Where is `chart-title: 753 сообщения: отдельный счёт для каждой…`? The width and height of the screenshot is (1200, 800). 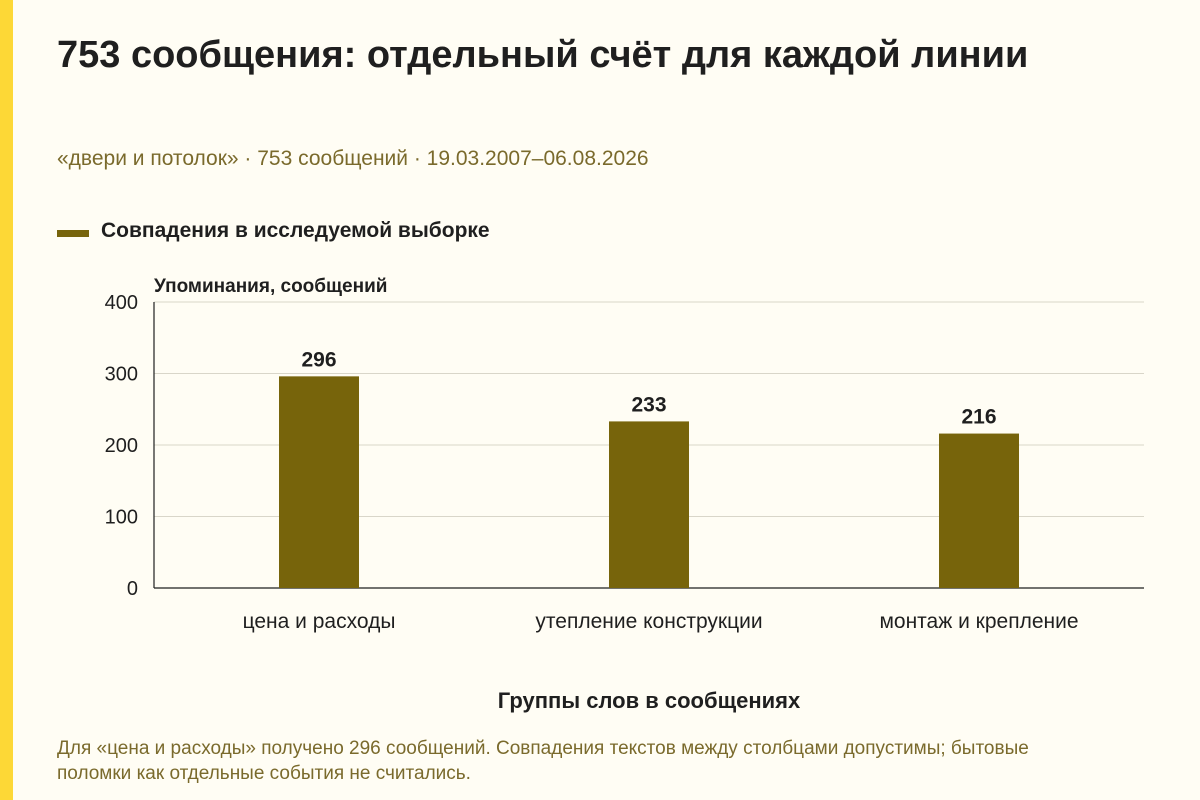
chart-title: 753 сообщения: отдельный счёт для каждой… is located at coordinates (543, 55).